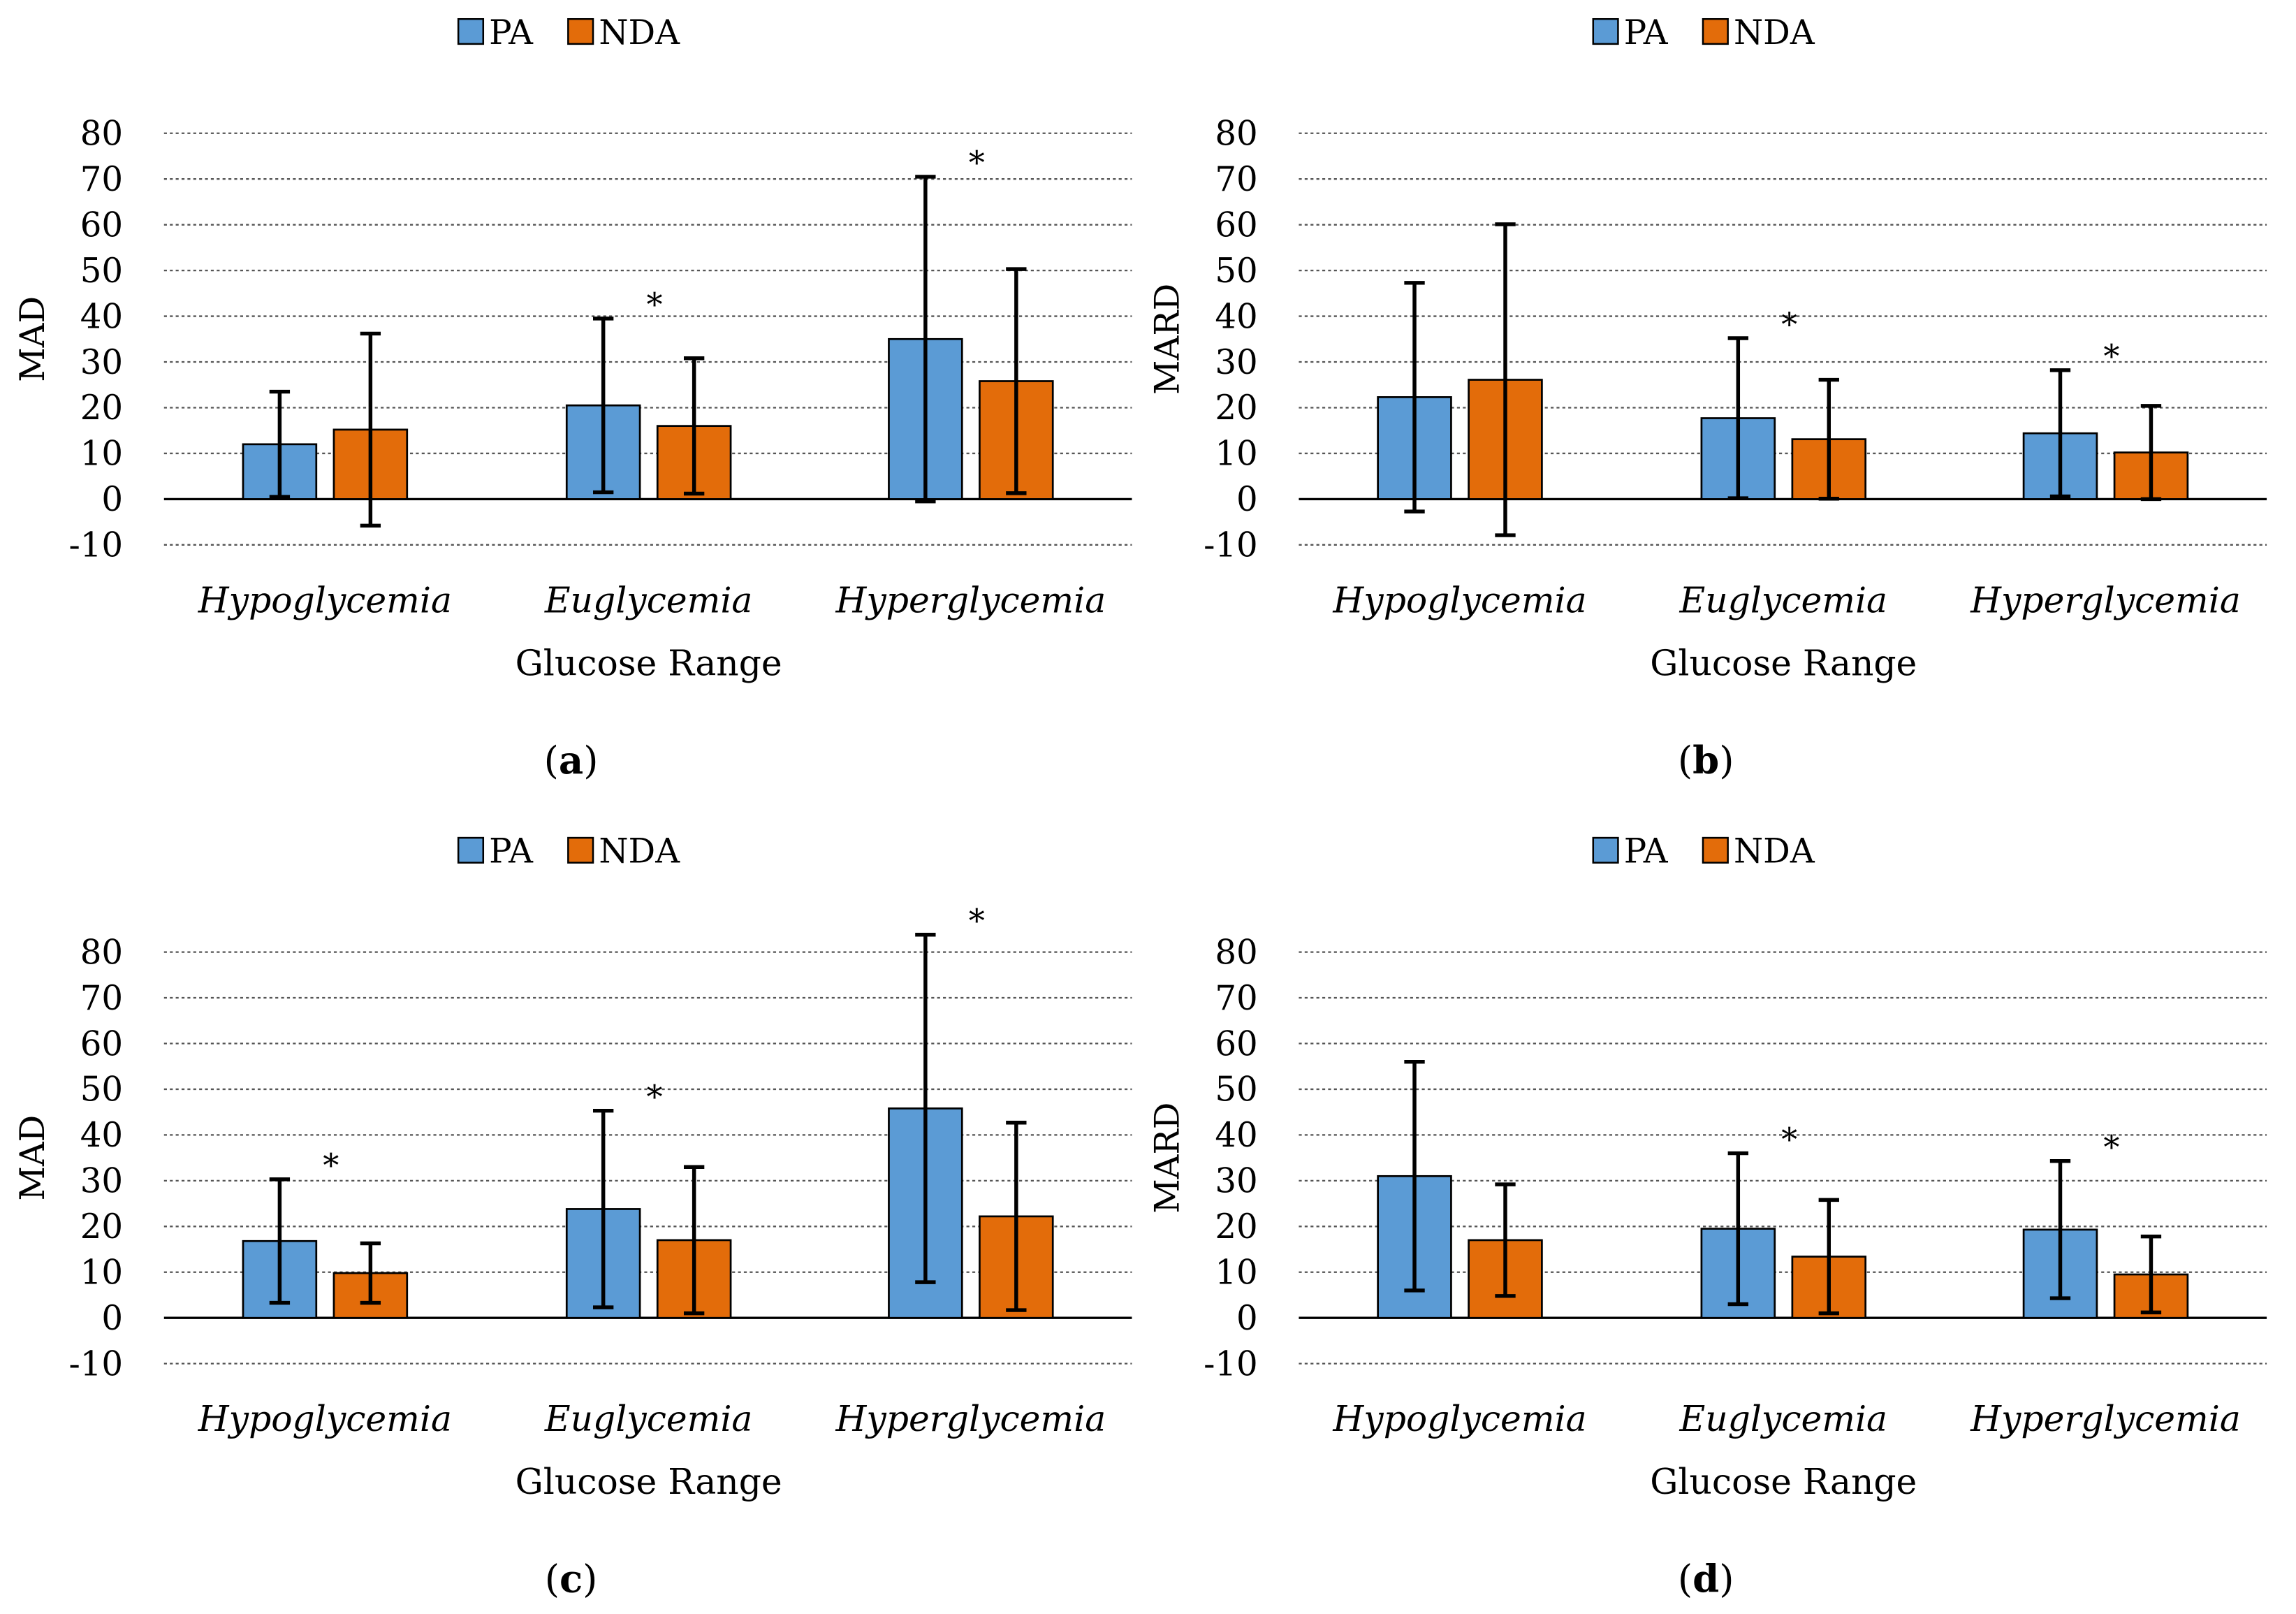 This screenshot has width=2296, height=1614. I want to click on bar-group-hypoglycemia: *, so click(325, 1233).